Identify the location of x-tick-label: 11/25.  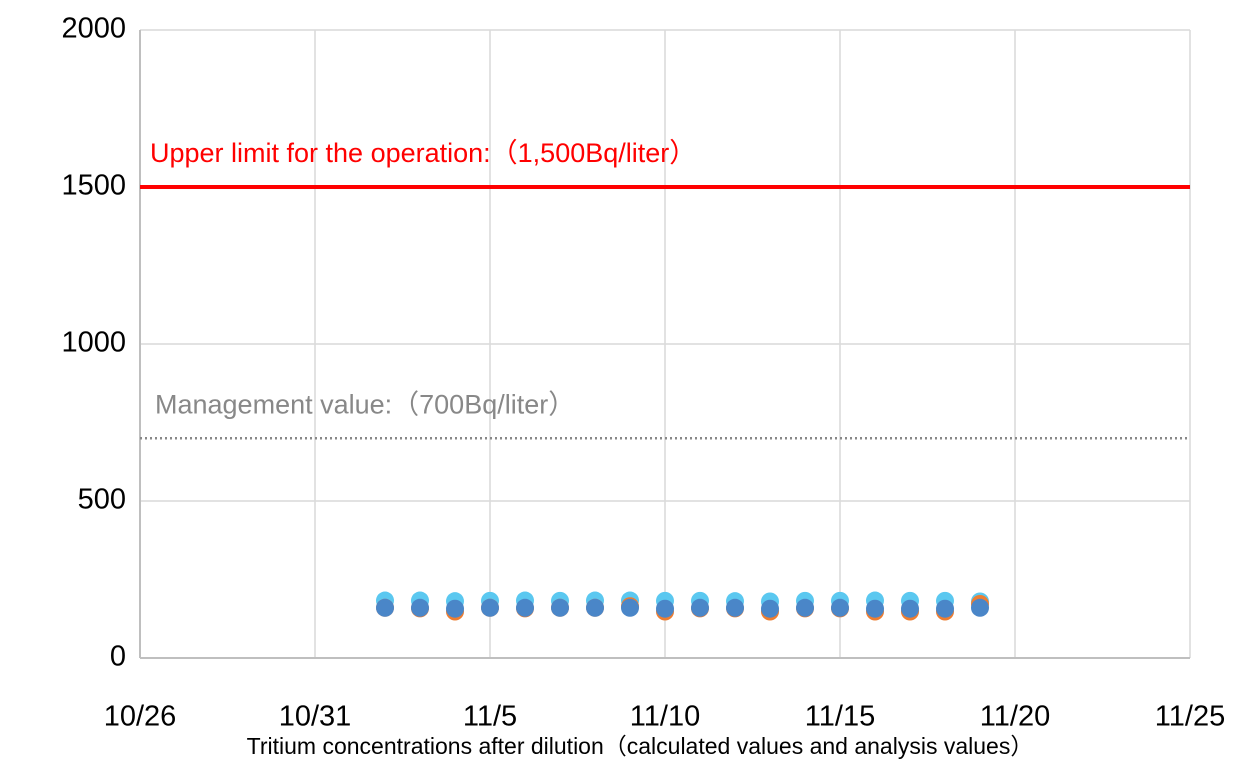
(1190, 717).